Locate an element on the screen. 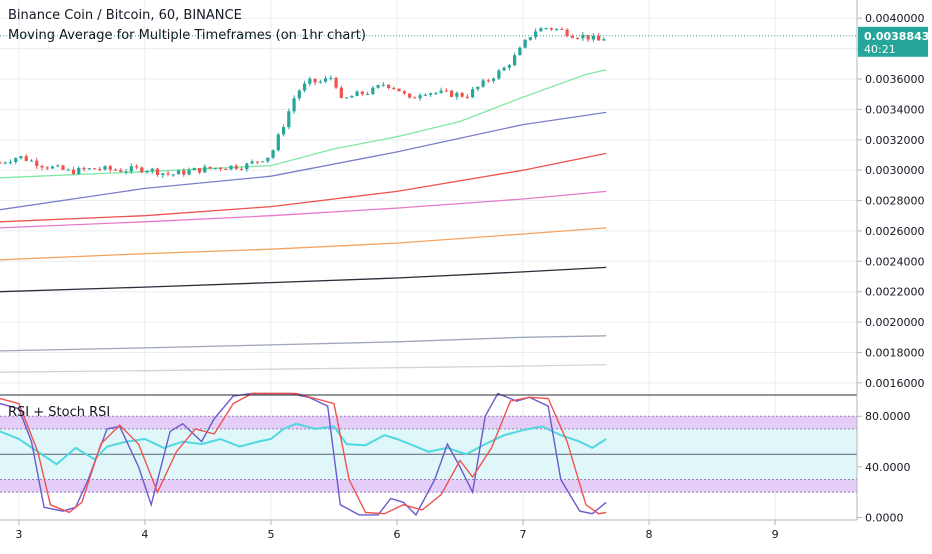 This screenshot has height=554, width=932. chart-title: Binance Coin / Bitcoin, 60, BINANCE is located at coordinates (125, 15).